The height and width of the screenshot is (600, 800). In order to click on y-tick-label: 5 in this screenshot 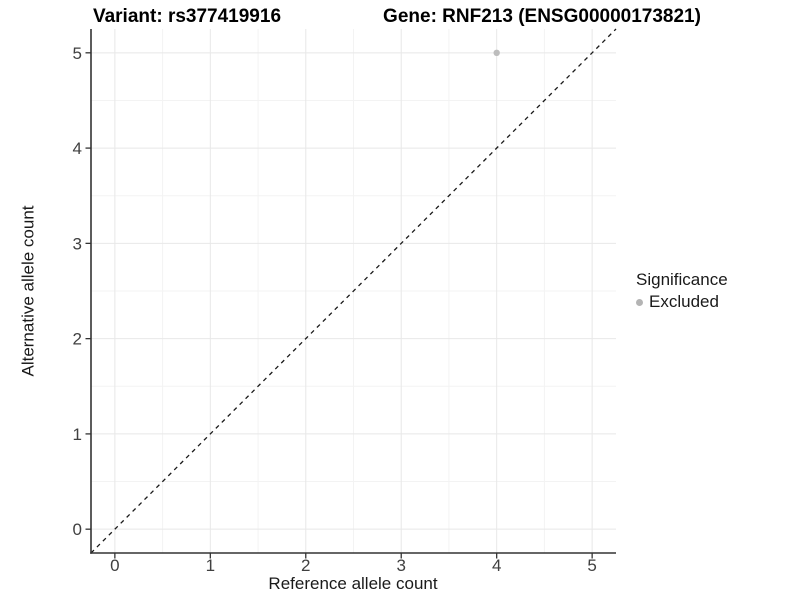, I will do `click(77, 53)`.